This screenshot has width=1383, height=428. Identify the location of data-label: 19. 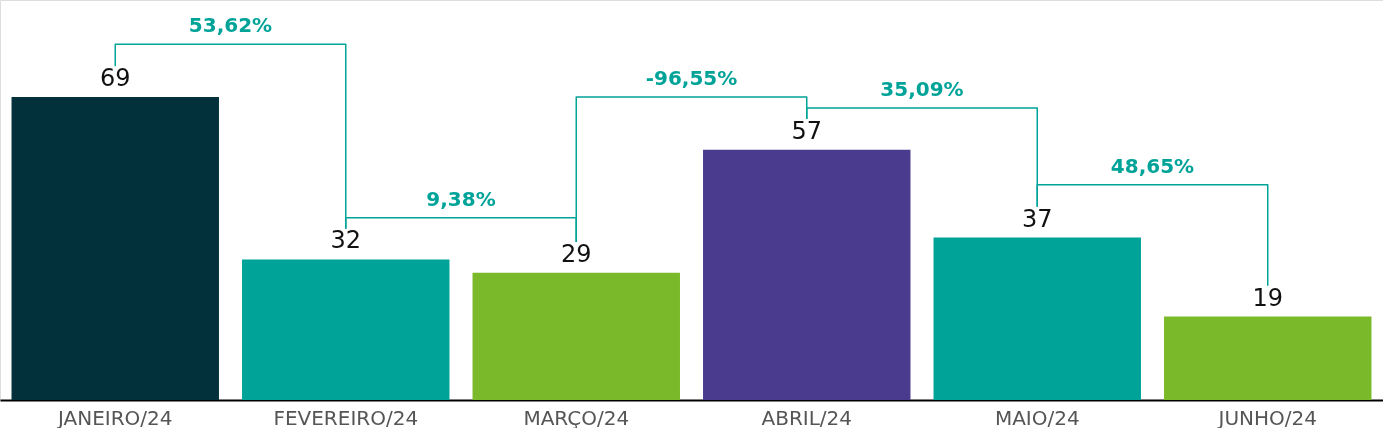
(1268, 297).